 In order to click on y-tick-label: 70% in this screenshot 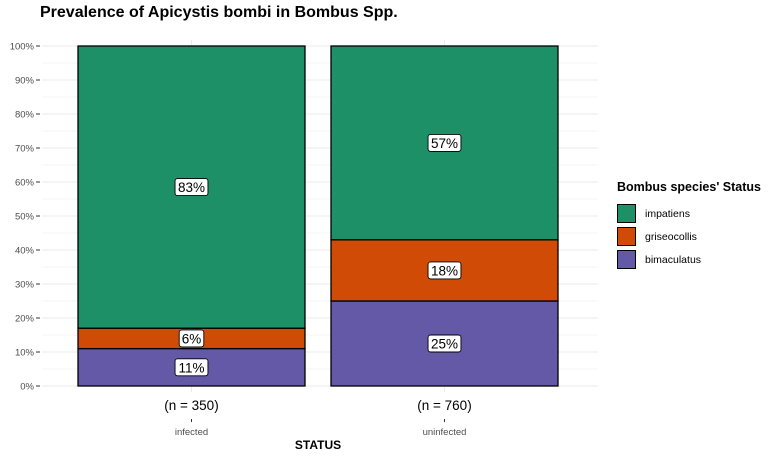, I will do `click(25, 149)`.